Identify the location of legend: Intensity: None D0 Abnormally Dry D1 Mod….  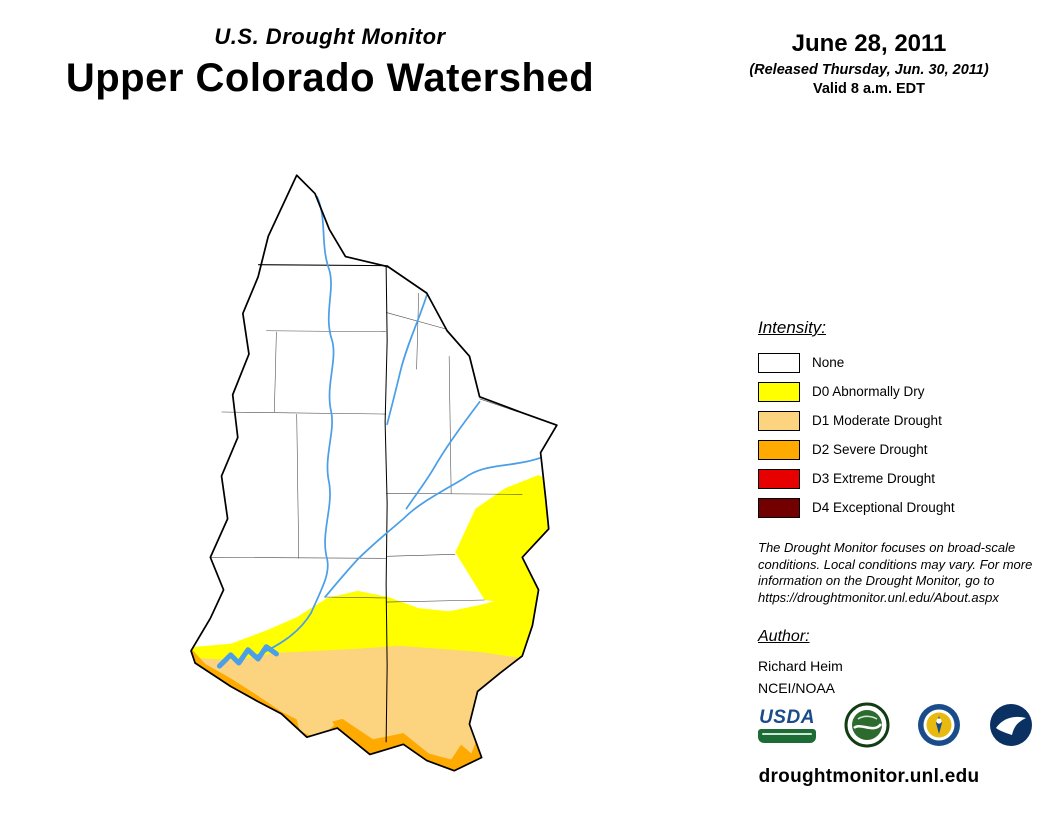
(898, 422).